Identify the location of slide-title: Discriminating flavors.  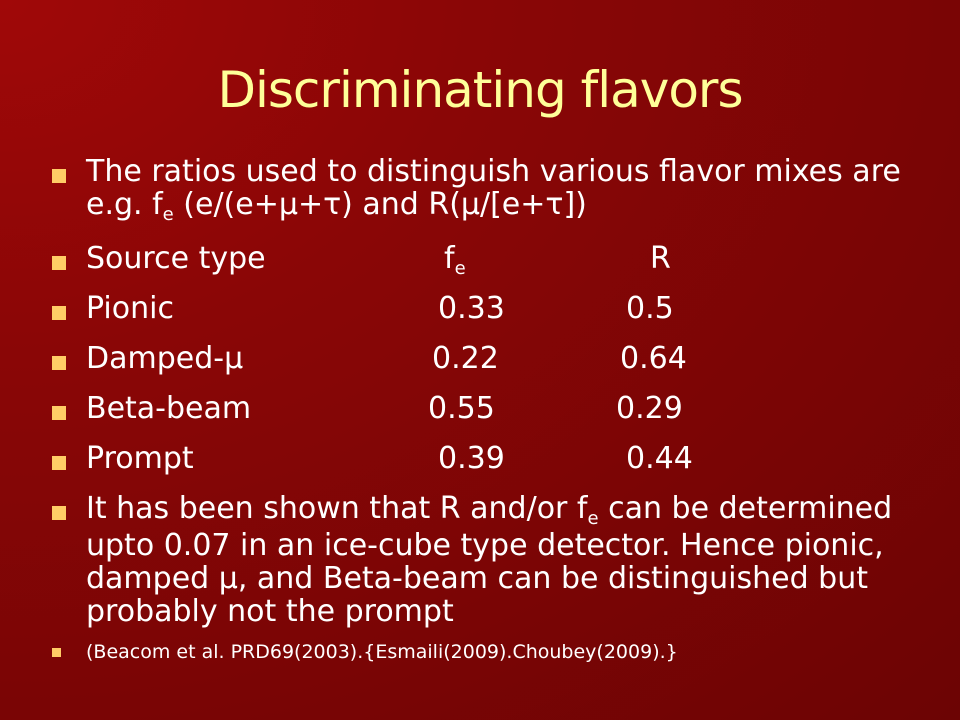
(480, 90).